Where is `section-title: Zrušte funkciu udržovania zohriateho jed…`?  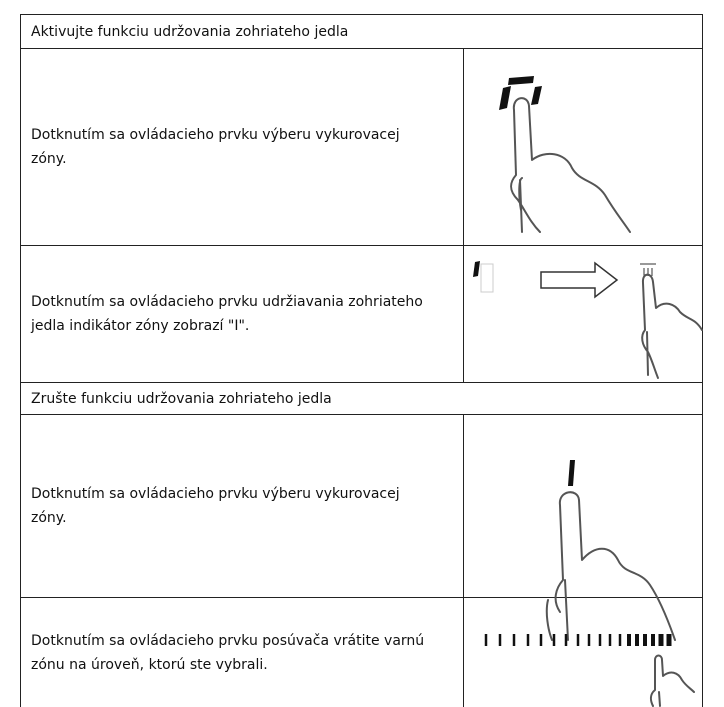 section-title: Zrušte funkciu udržovania zohriateho jed… is located at coordinates (361, 398).